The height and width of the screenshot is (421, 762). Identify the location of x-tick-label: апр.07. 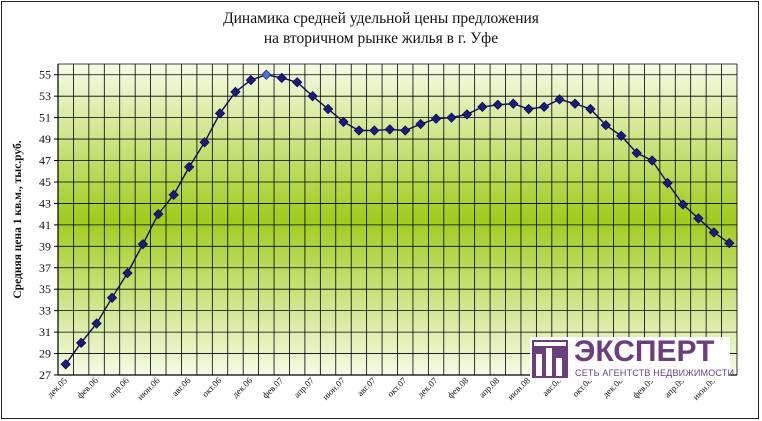
(304, 387).